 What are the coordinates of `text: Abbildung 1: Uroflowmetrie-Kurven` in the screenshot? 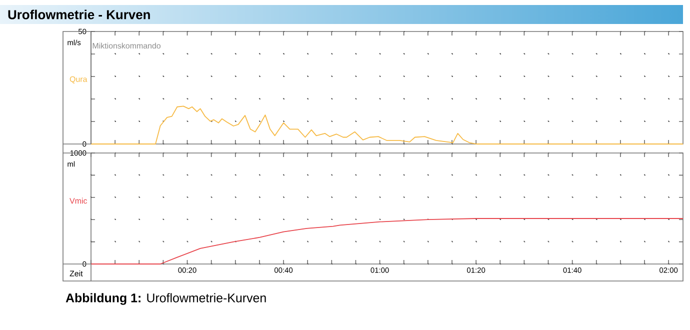 It's located at (166, 299).